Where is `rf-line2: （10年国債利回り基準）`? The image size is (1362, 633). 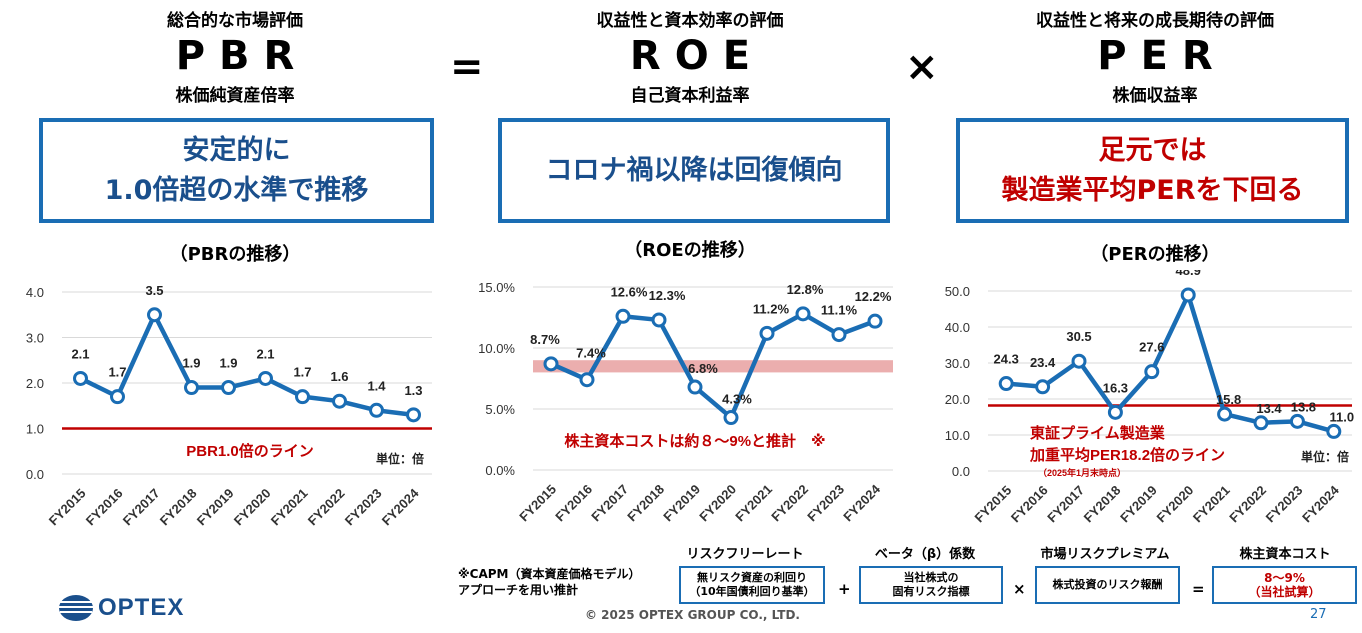
rf-line2: （10年国債利回り基準） is located at coordinates (752, 591).